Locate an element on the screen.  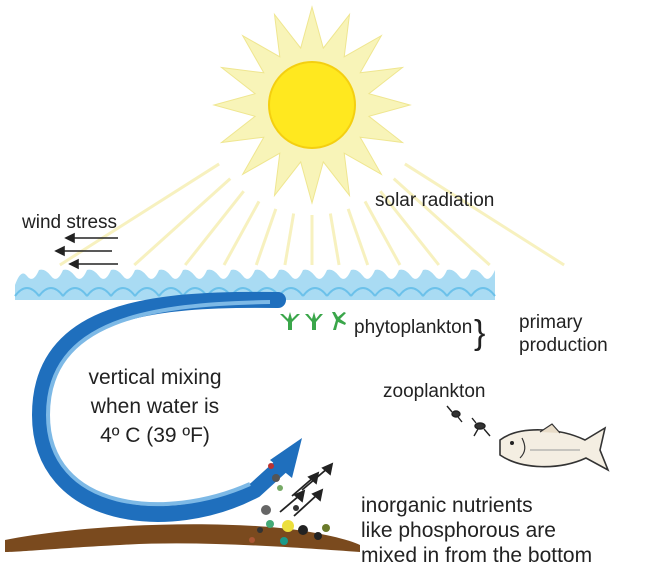
label-solar-radiation: solar radiation is located at coordinates (434, 200).